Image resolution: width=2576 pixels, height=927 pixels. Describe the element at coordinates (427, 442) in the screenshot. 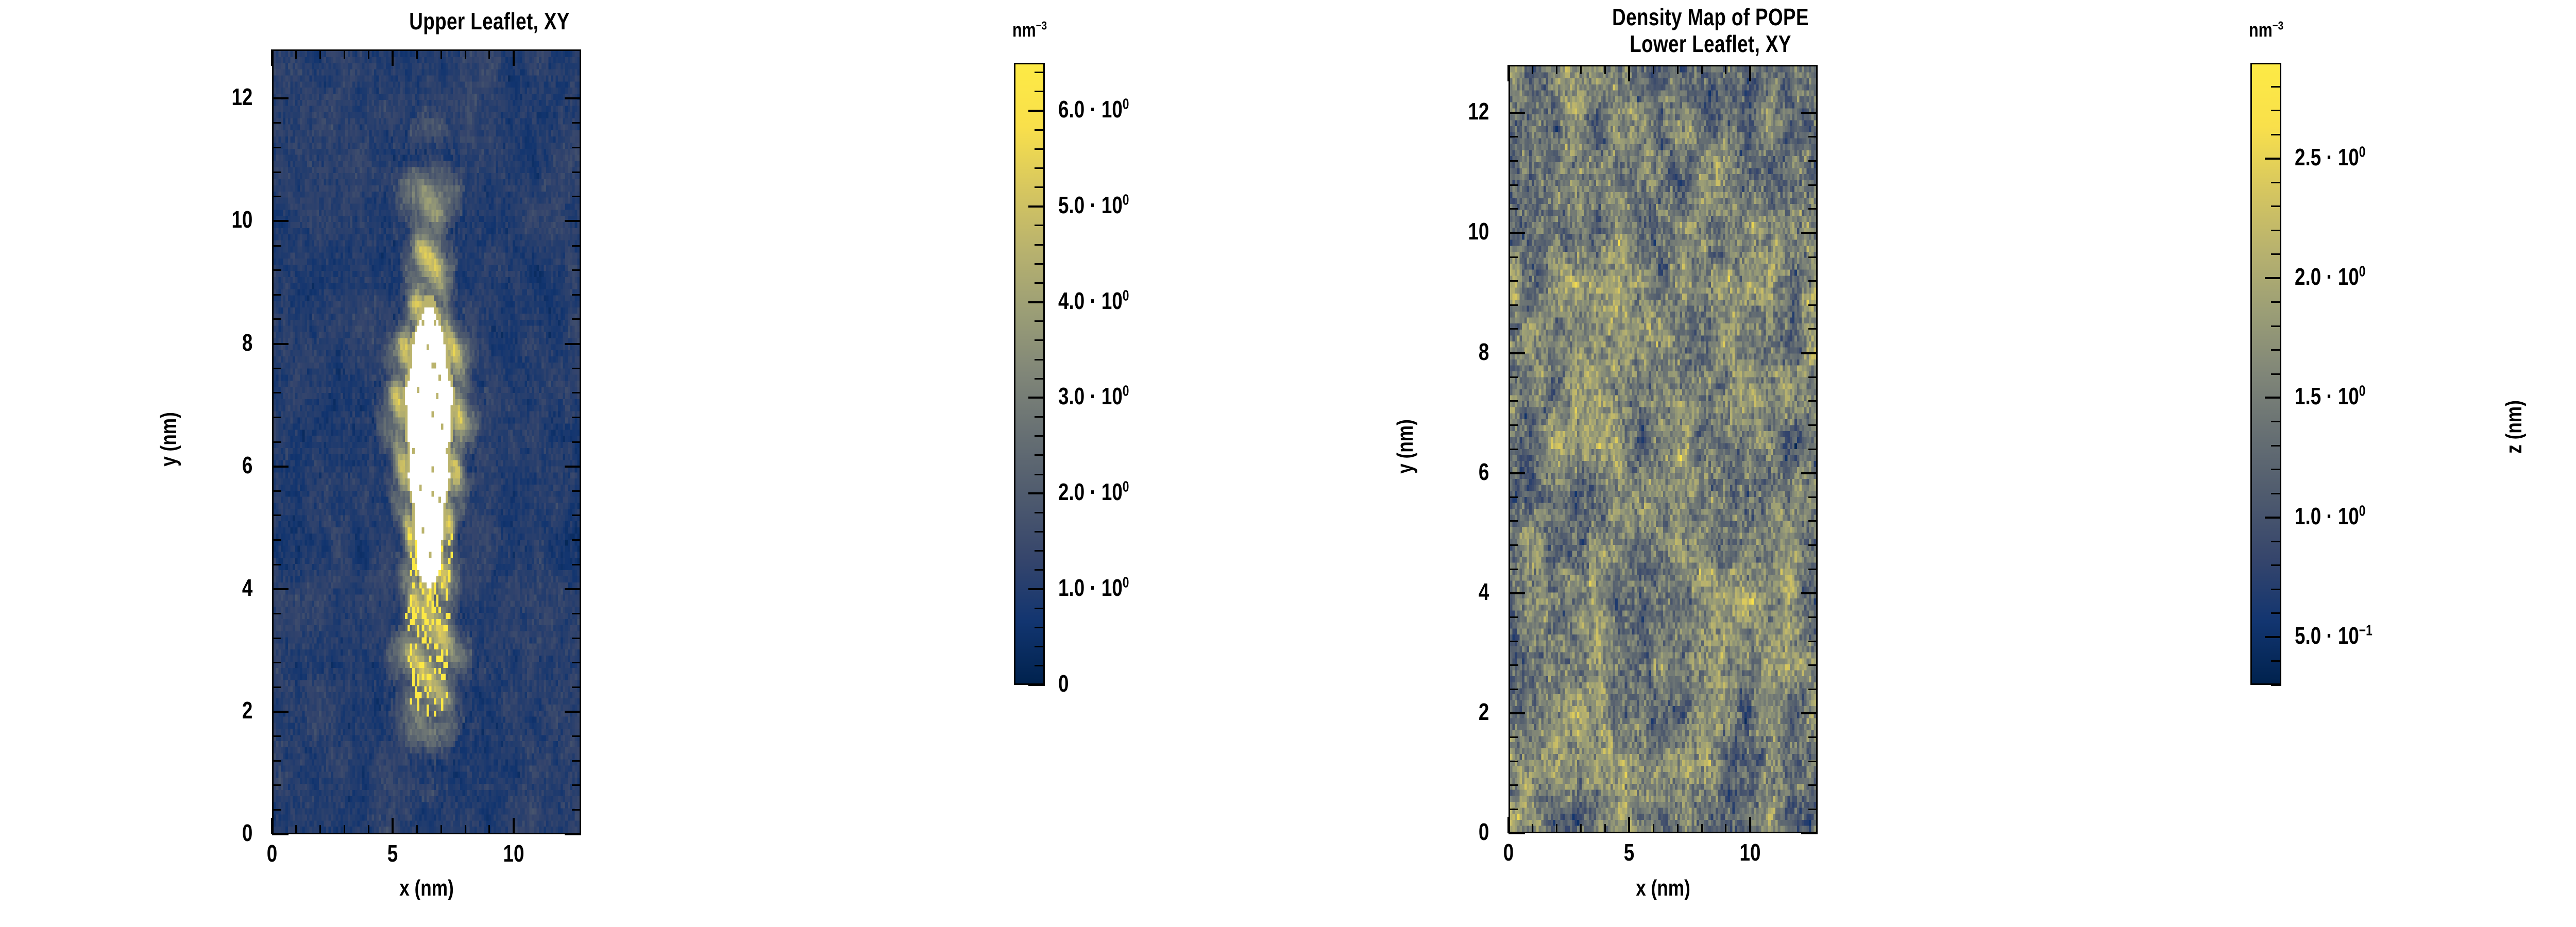

I see `heatmap-canvas-upper-leaflet` at that location.